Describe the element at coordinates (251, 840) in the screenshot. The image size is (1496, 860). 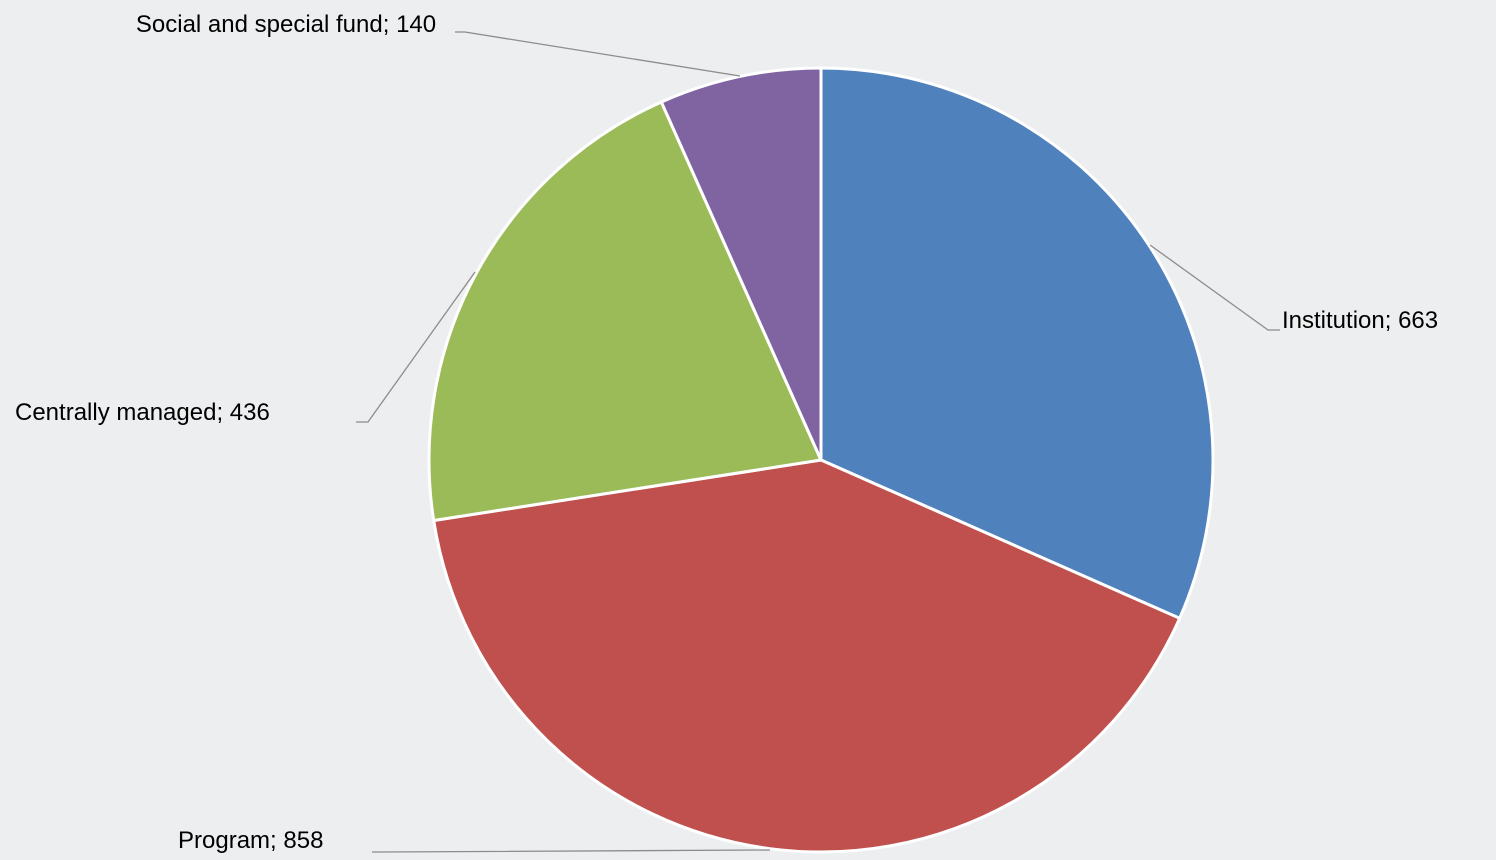
I see `data-label: Program; 858` at that location.